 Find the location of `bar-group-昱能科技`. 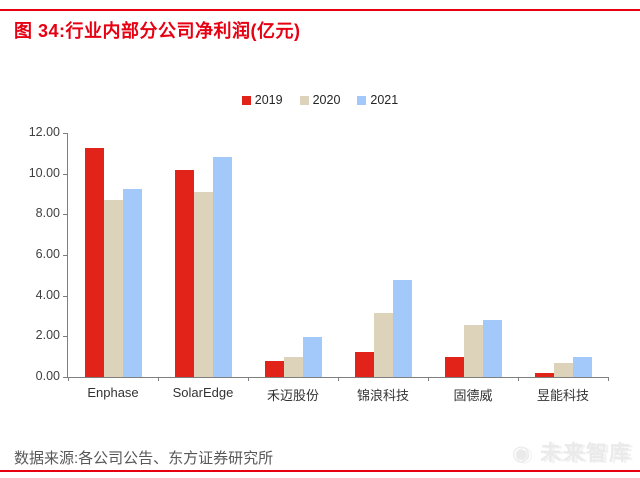

bar-group-昱能科技 is located at coordinates (563, 255).